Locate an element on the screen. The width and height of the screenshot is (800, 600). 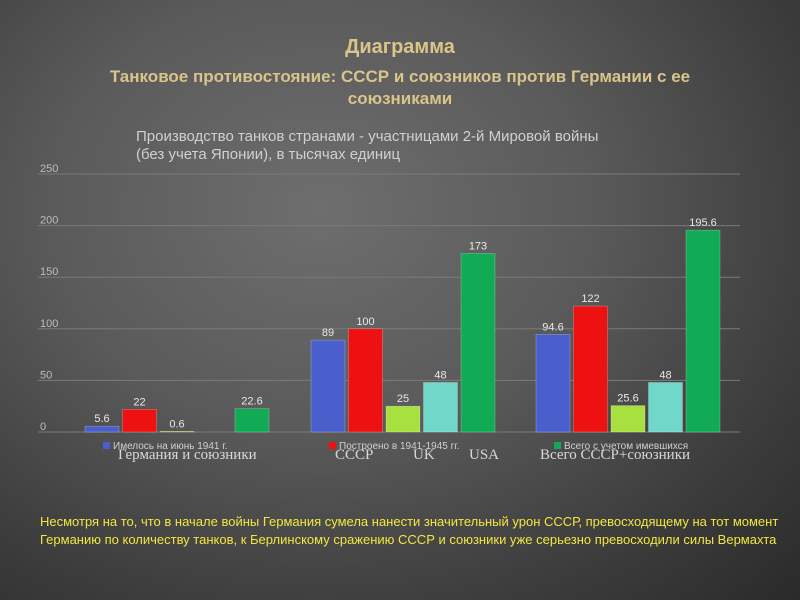
data-label: 22 is located at coordinates (139, 402).